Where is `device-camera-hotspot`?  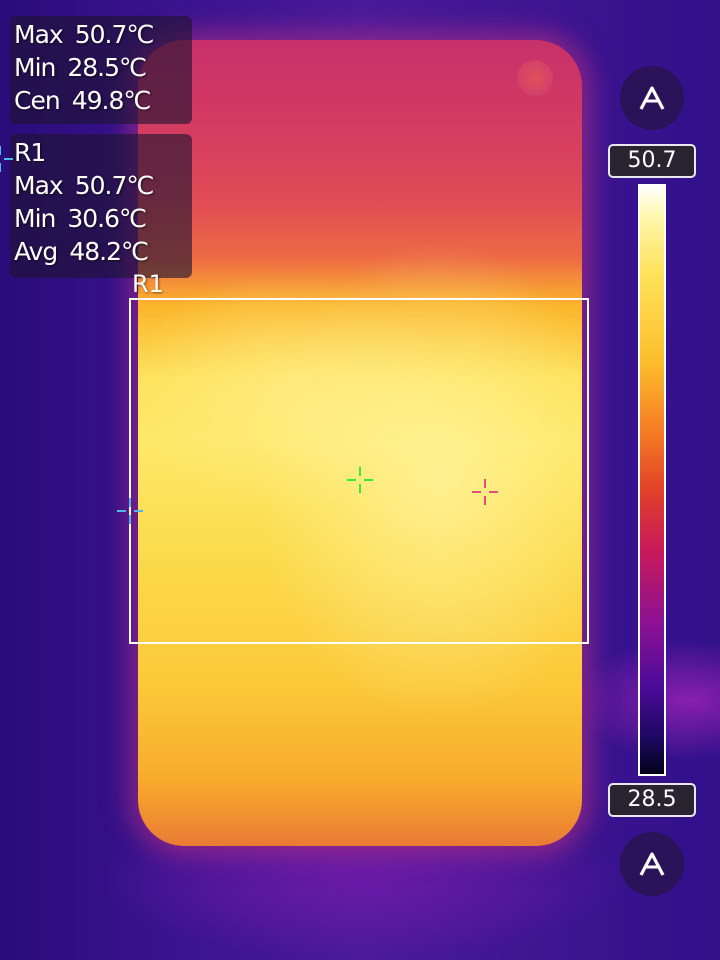 device-camera-hotspot is located at coordinates (535, 78).